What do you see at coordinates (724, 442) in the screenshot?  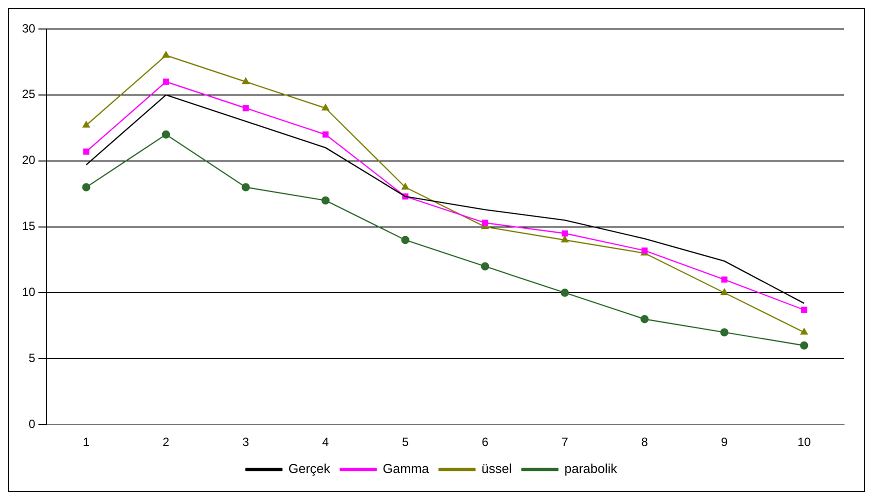 I see `x-tick-label: 9` at bounding box center [724, 442].